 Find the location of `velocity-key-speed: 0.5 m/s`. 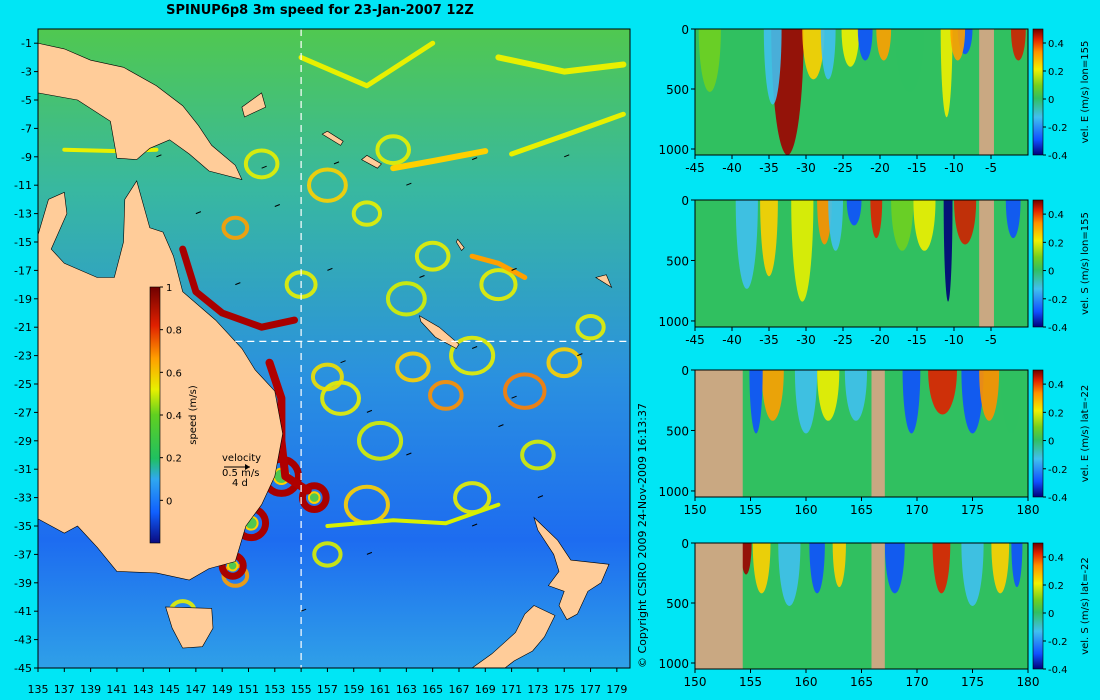

velocity-key-speed: 0.5 m/s is located at coordinates (240, 473).